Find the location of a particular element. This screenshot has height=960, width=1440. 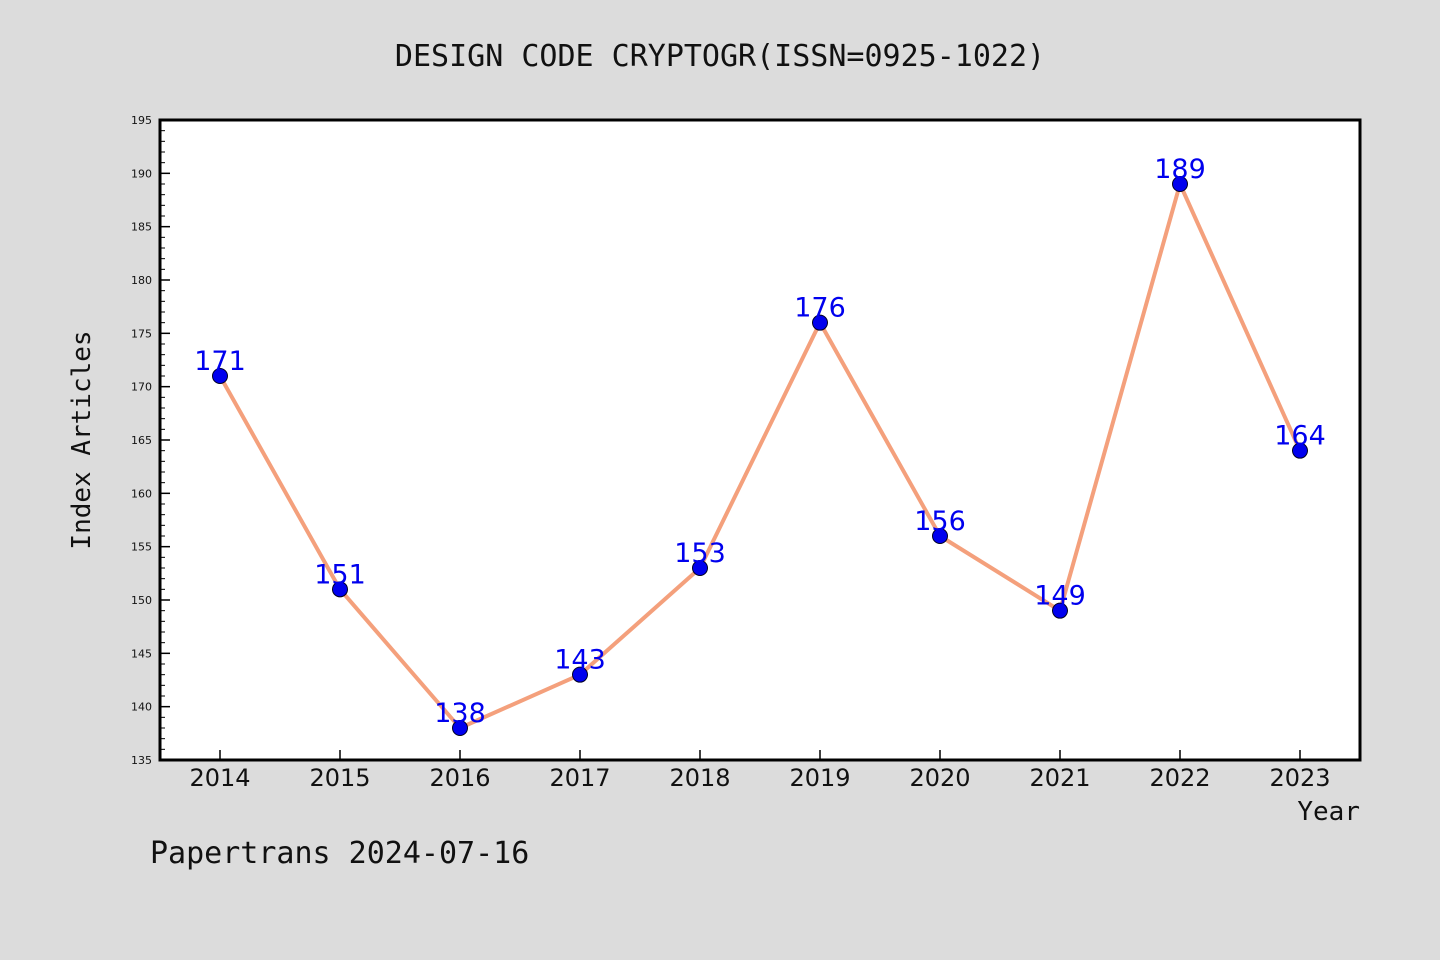

data-label: 138 is located at coordinates (460, 713).